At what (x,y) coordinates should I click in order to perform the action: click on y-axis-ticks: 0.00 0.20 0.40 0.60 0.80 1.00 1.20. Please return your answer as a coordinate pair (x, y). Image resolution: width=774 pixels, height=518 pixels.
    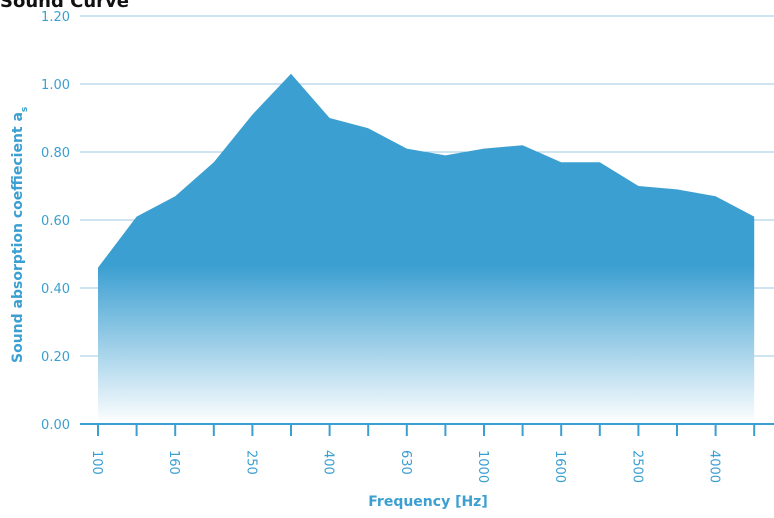
    Looking at the image, I should click on (55, 221).